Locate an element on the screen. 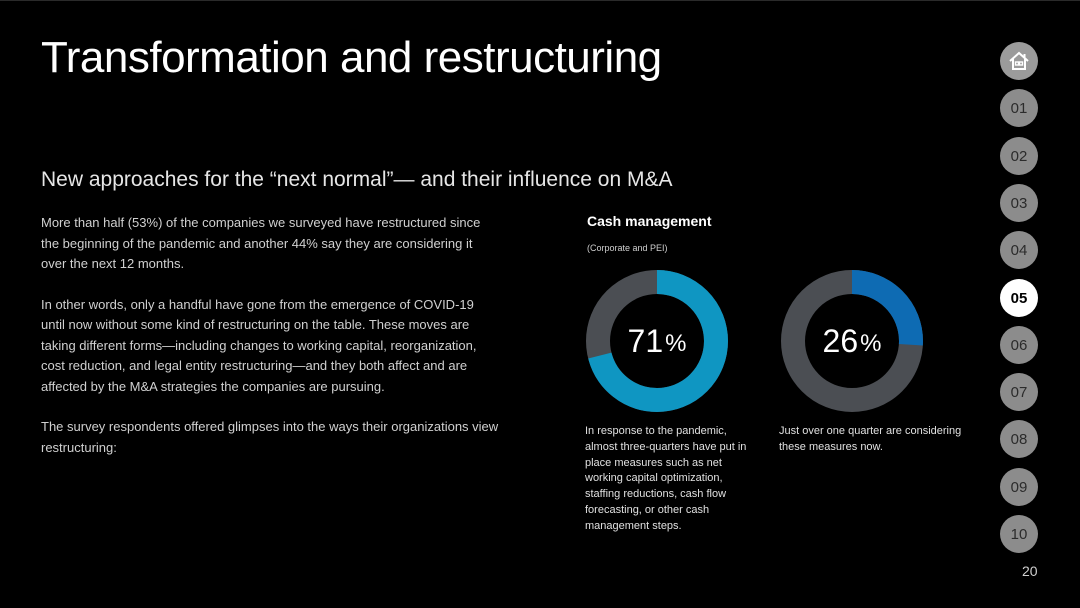 The image size is (1080, 608). nav-home-button is located at coordinates (1019, 61).